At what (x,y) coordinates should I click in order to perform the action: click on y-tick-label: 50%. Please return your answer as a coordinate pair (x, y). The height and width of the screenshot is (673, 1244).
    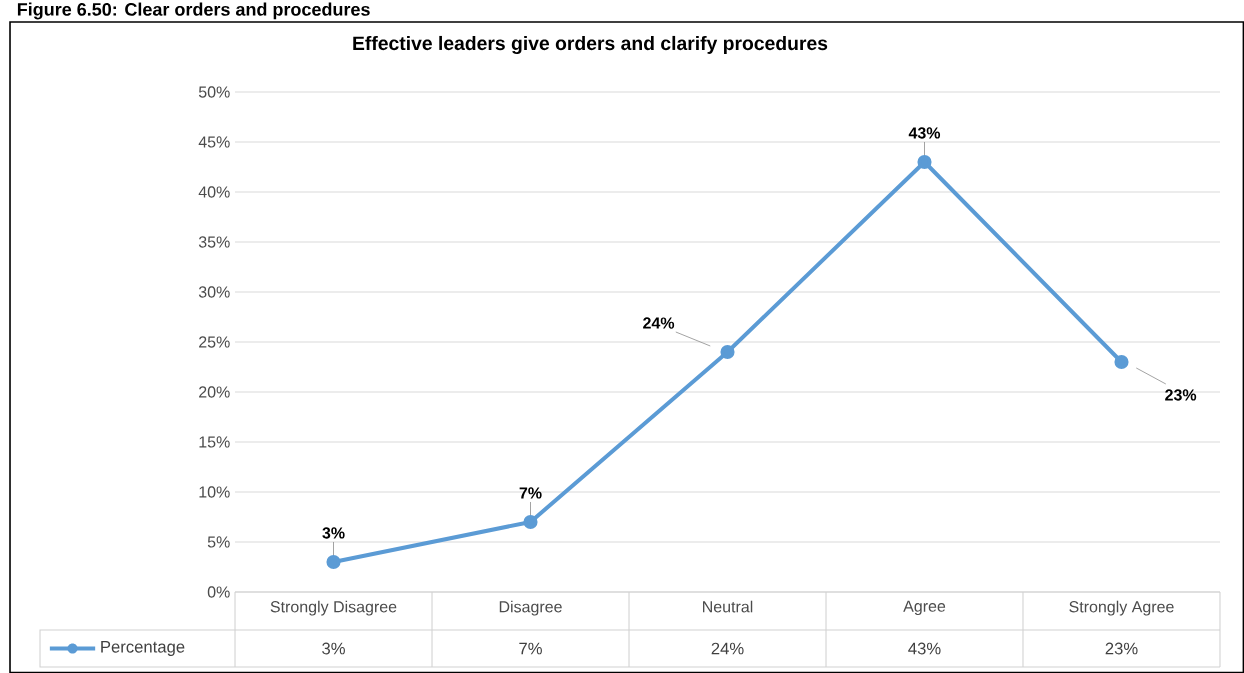
    Looking at the image, I should click on (214, 92).